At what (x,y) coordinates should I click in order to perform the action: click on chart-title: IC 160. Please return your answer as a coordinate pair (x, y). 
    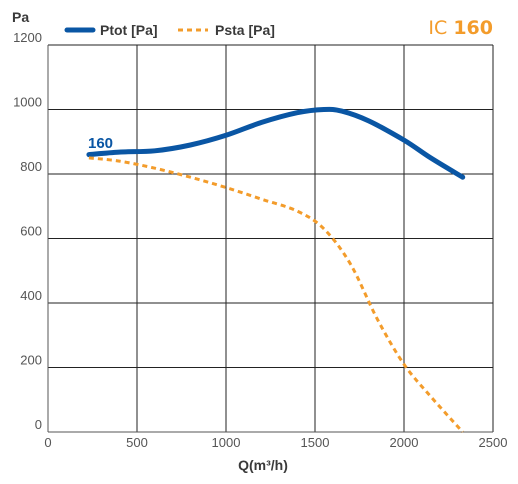
    Looking at the image, I should click on (460, 28).